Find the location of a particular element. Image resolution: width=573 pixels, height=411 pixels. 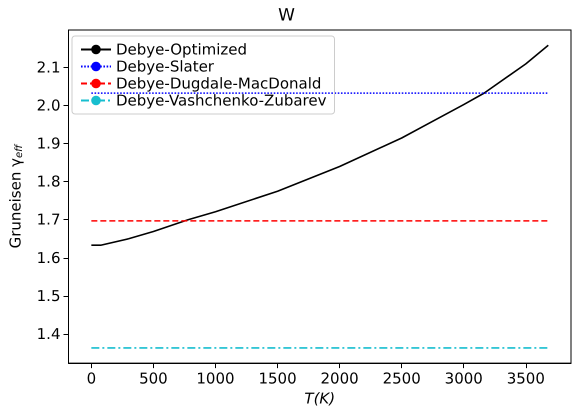

x-tick-label: 1500 is located at coordinates (277, 379).